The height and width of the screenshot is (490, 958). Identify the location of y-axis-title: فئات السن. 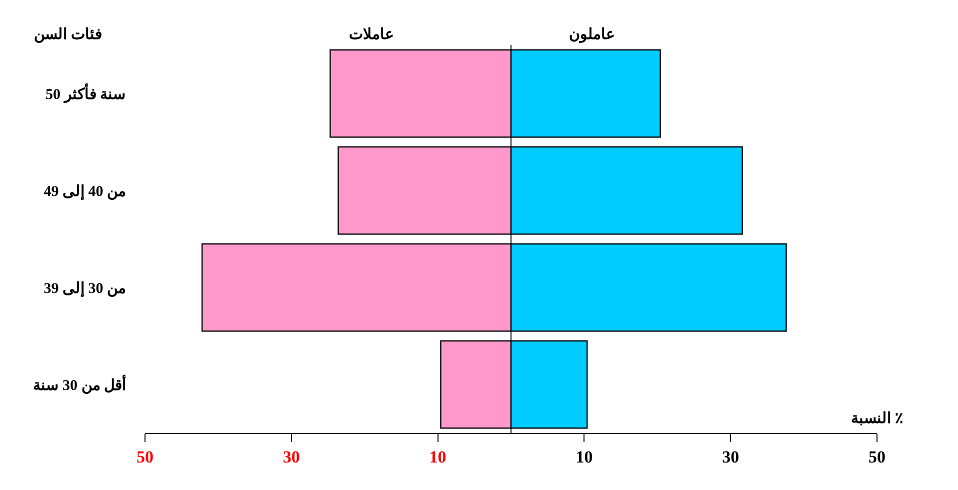
(68, 35).